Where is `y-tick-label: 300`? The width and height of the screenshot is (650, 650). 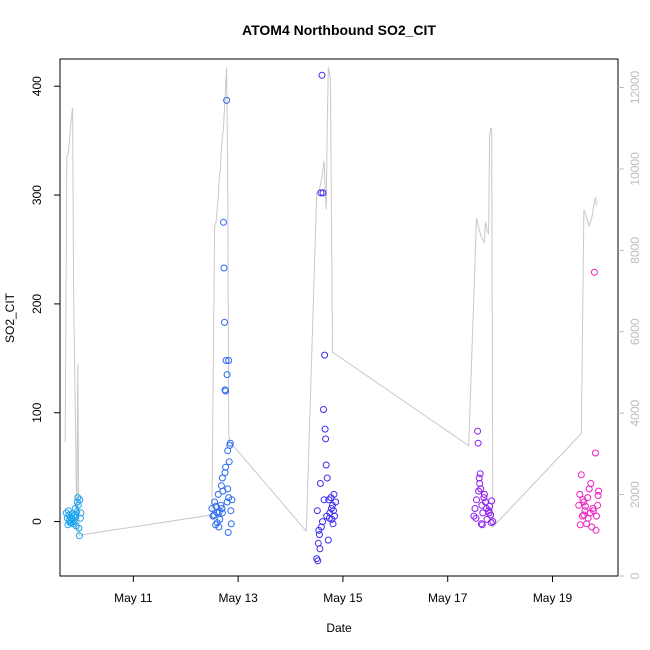
y-tick-label: 300 is located at coordinates (37, 195).